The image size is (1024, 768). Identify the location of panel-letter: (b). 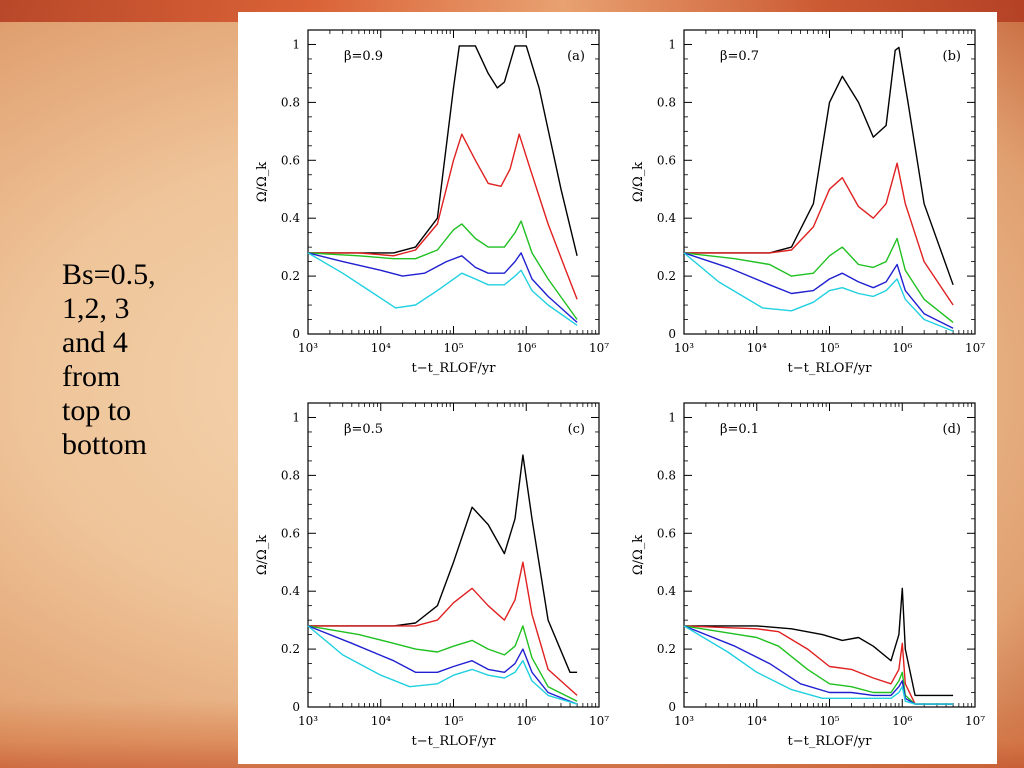
(952, 56).